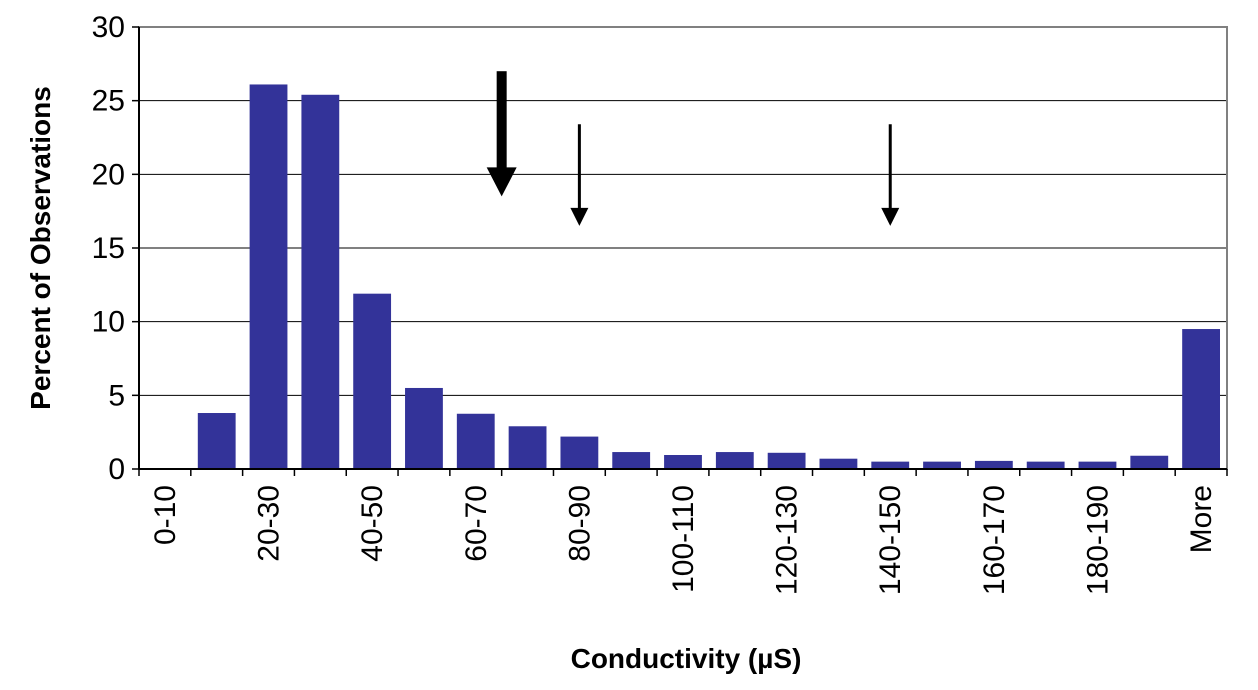 This screenshot has width=1258, height=690. Describe the element at coordinates (476, 523) in the screenshot. I see `x-tick-label: 60-70` at that location.